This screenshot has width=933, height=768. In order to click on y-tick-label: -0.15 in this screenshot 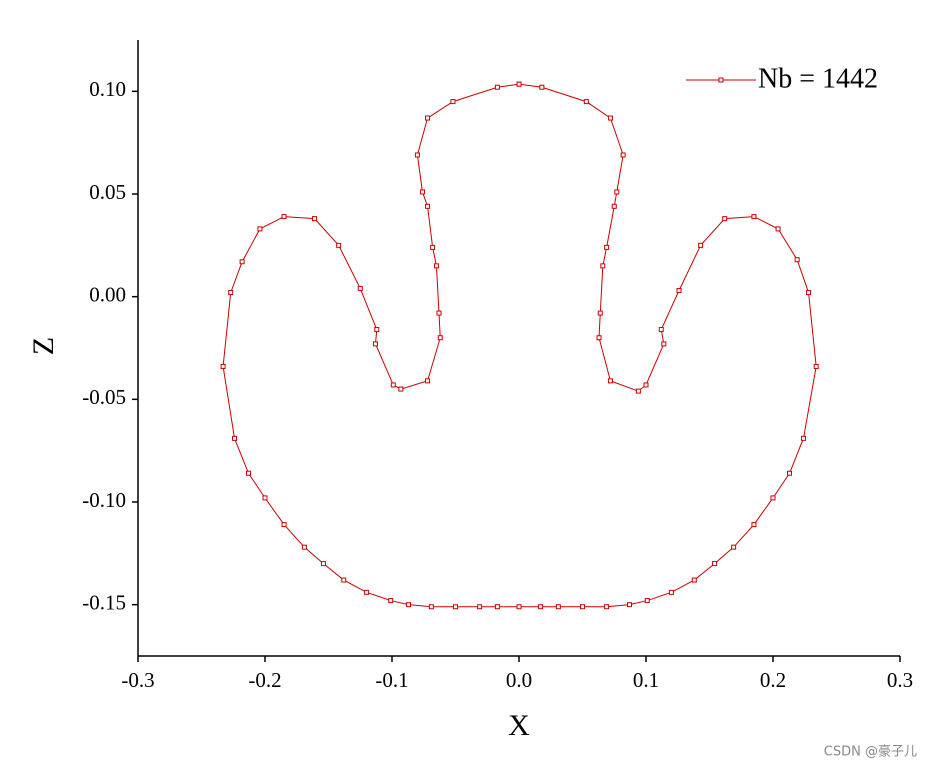, I will do `click(104, 602)`.